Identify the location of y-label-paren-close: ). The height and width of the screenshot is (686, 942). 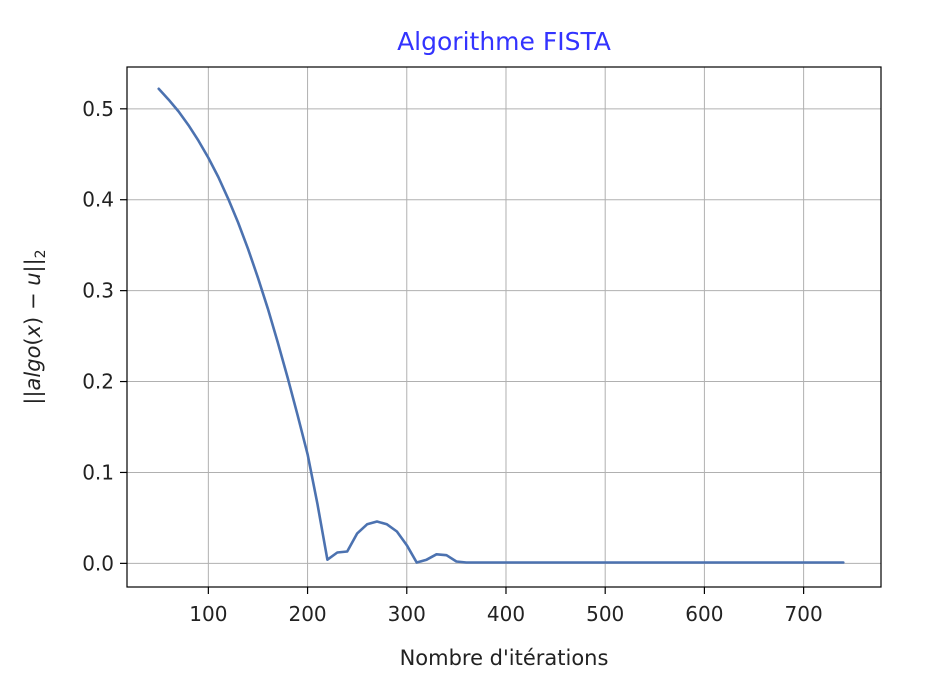
(33, 321).